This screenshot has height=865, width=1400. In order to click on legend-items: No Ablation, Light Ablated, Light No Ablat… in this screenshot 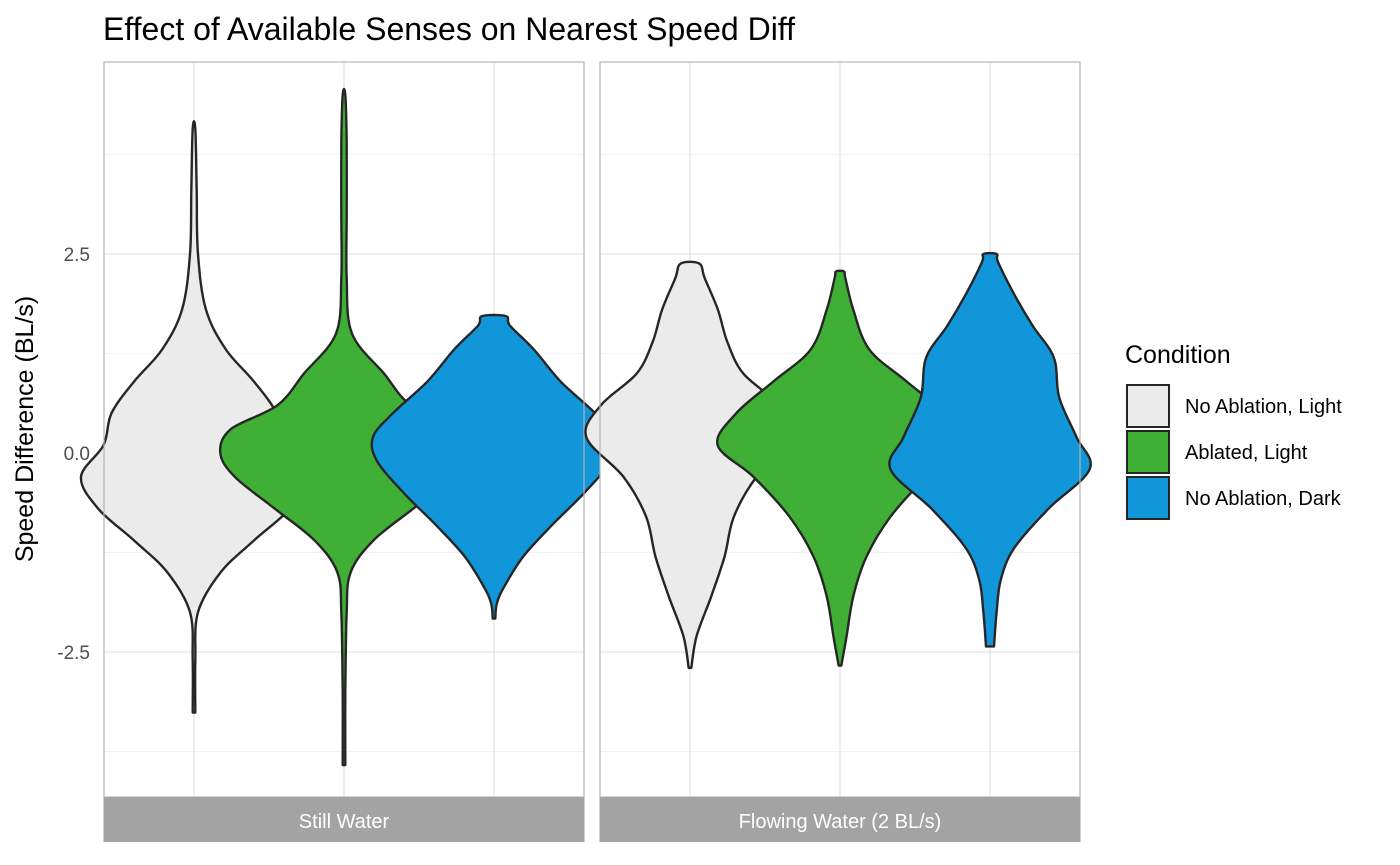, I will do `click(1234, 452)`.